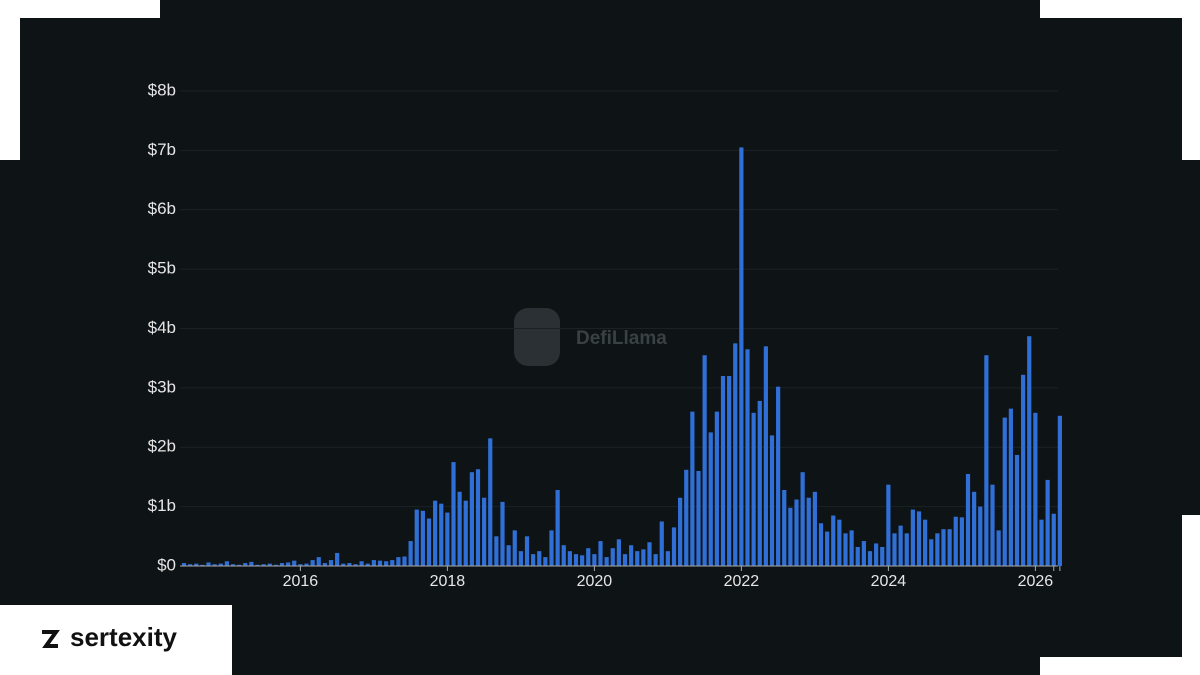  I want to click on y-tick-label: $7b, so click(162, 149).